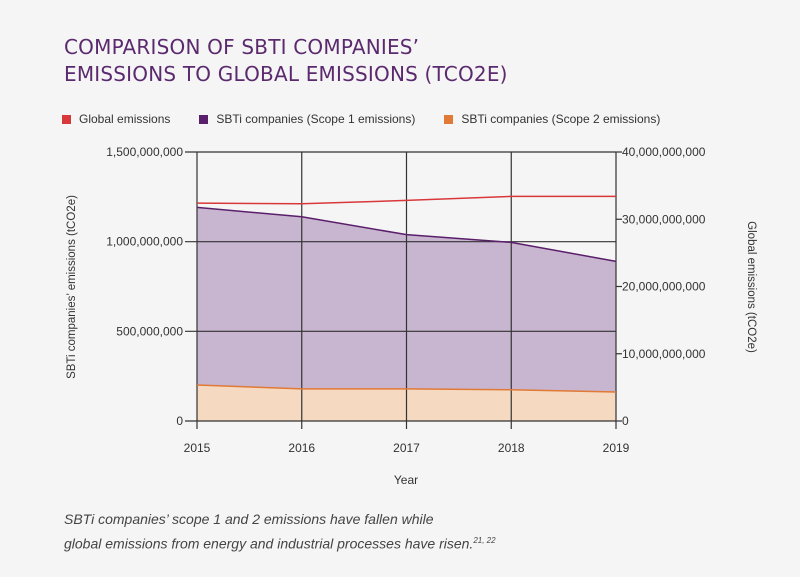  Describe the element at coordinates (406, 388) in the screenshot. I see `scope2-line` at that location.